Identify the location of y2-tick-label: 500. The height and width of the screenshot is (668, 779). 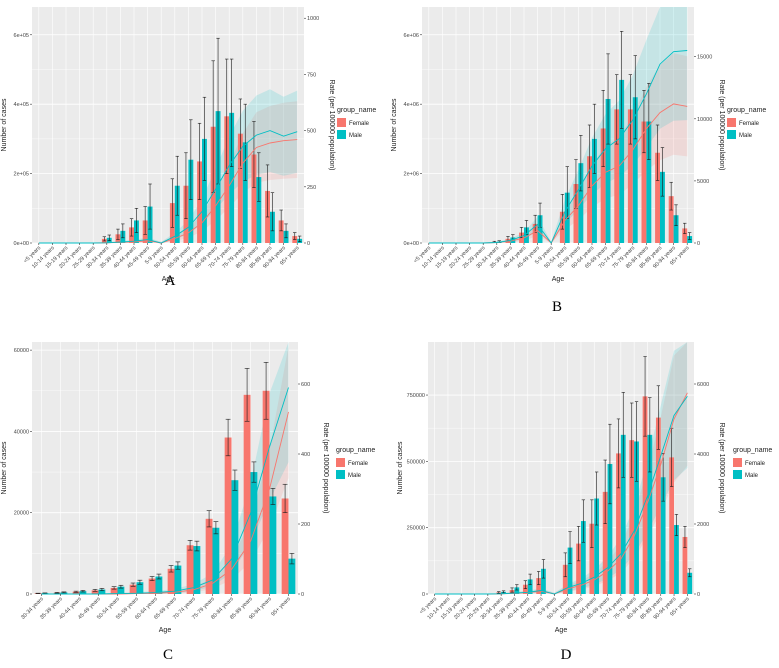
(311, 132).